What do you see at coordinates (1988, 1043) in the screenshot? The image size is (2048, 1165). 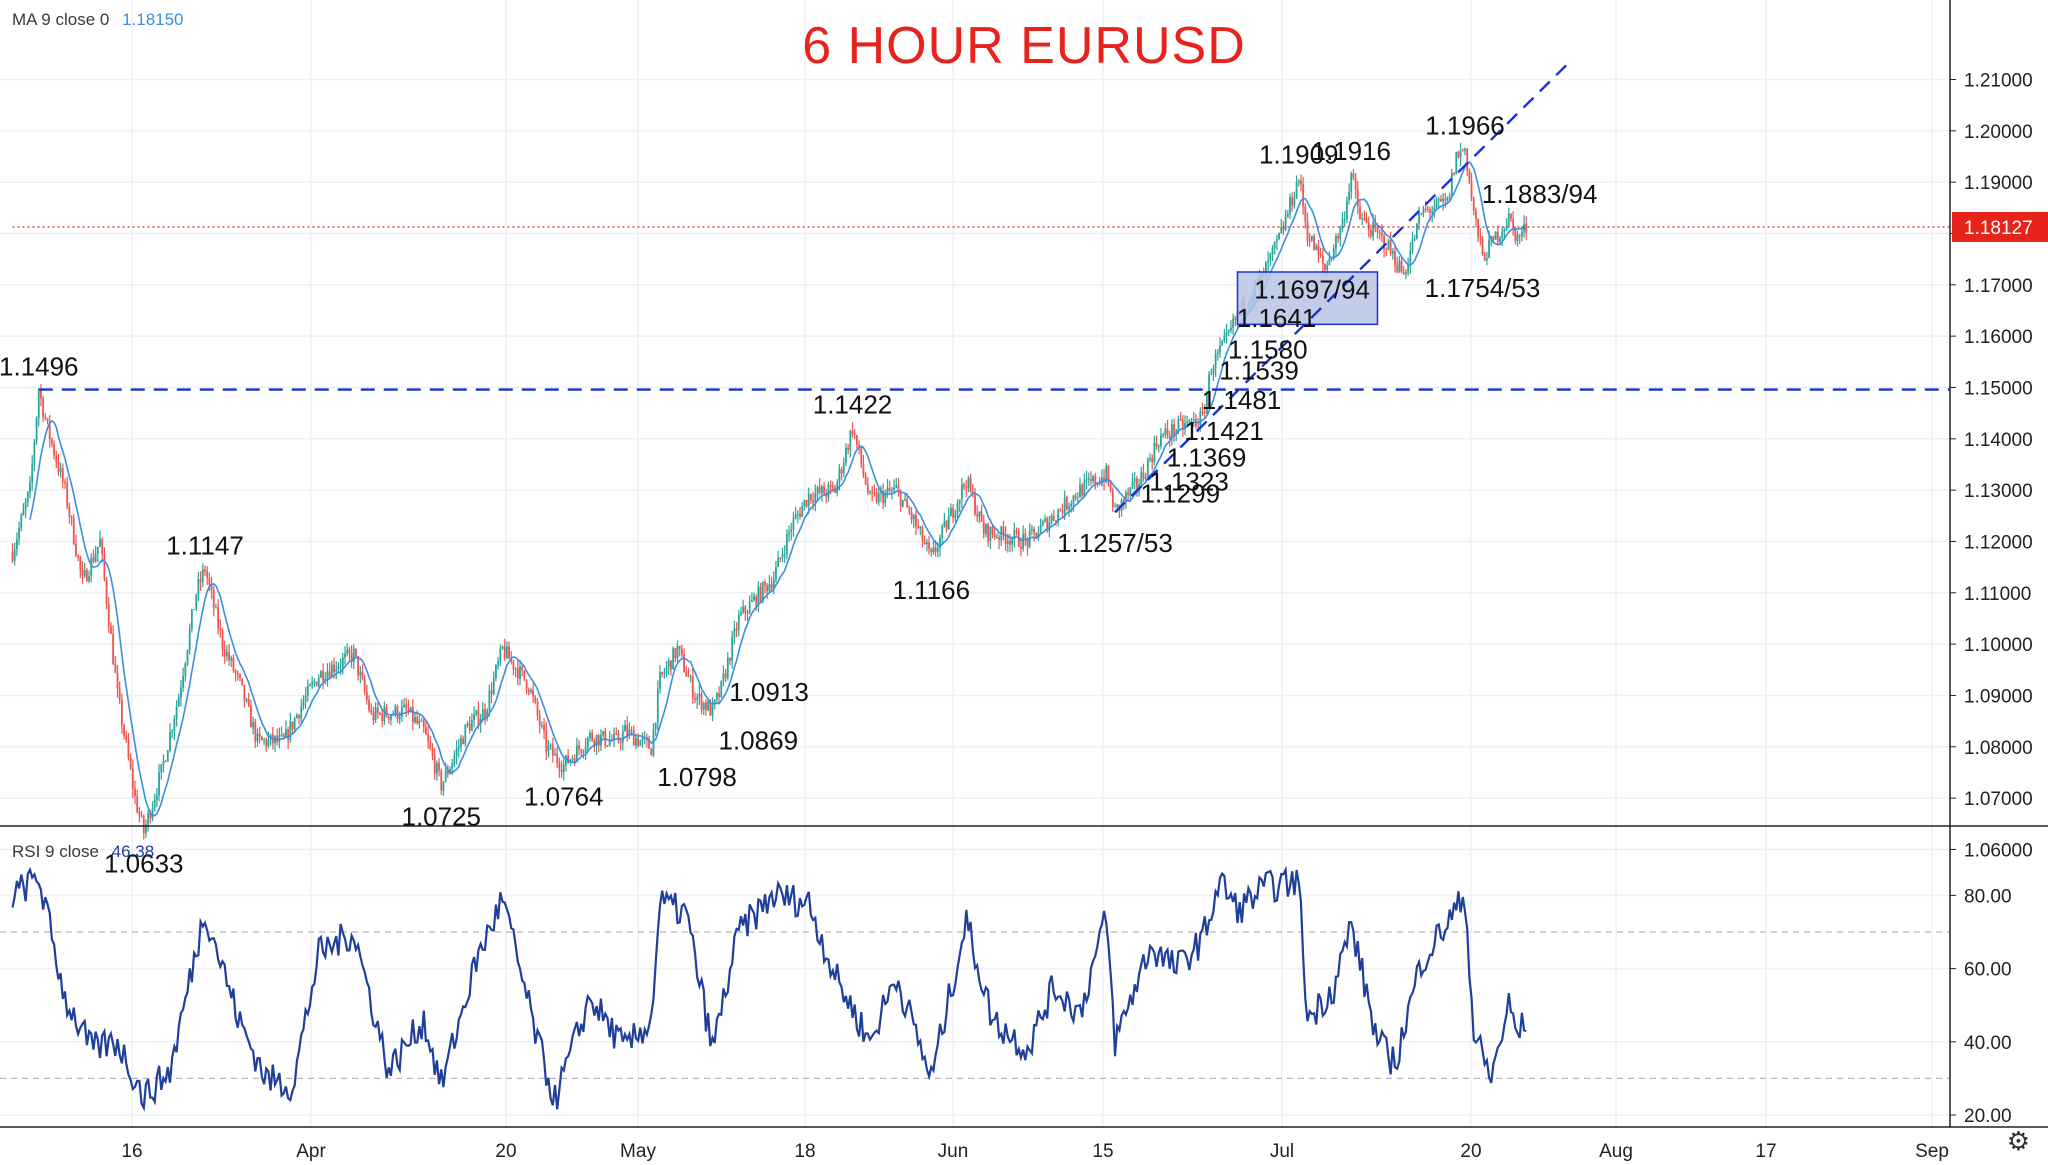 I see `rsi-axis-tick-label: 40.00` at bounding box center [1988, 1043].